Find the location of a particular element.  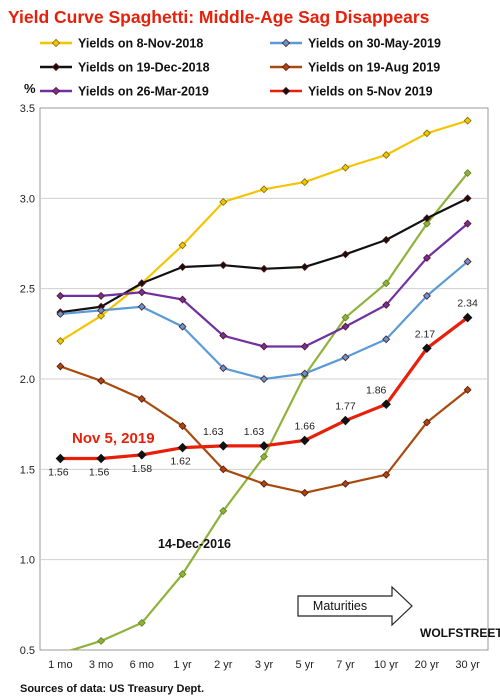

data-label: 2.17 is located at coordinates (425, 334).